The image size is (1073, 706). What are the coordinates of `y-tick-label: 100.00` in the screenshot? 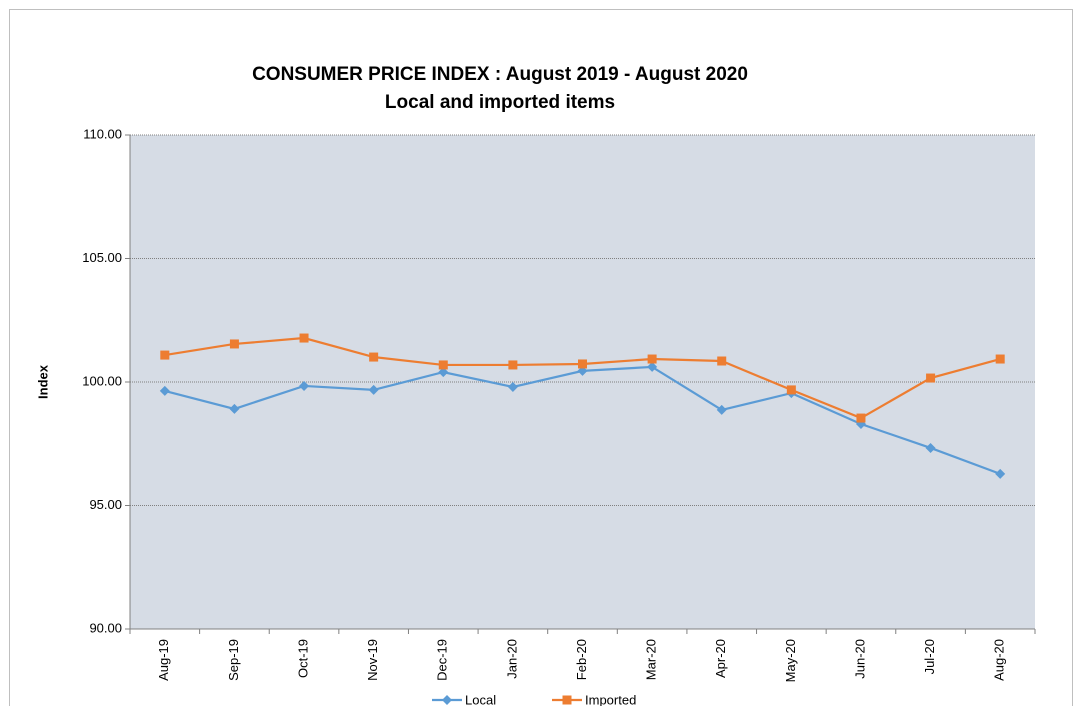 It's located at (102, 380).